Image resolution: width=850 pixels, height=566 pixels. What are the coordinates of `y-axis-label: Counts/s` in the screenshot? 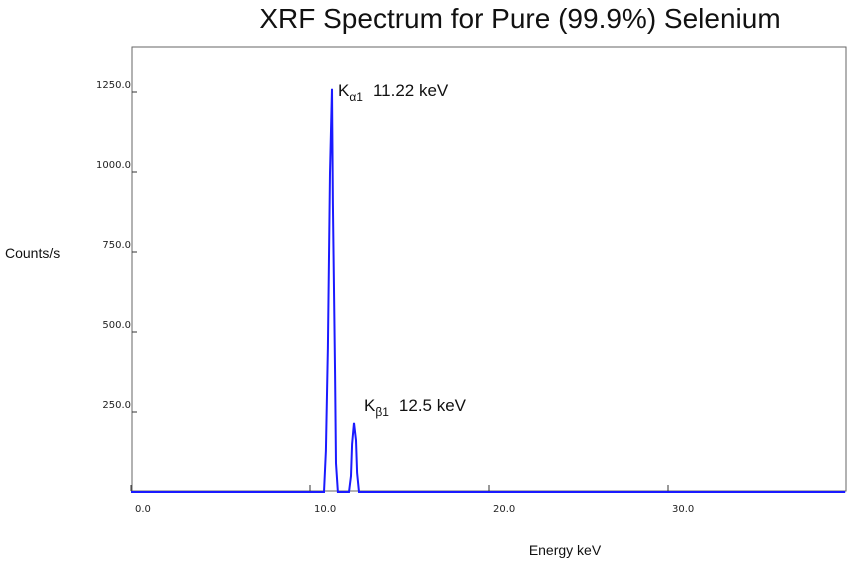 It's located at (32, 253).